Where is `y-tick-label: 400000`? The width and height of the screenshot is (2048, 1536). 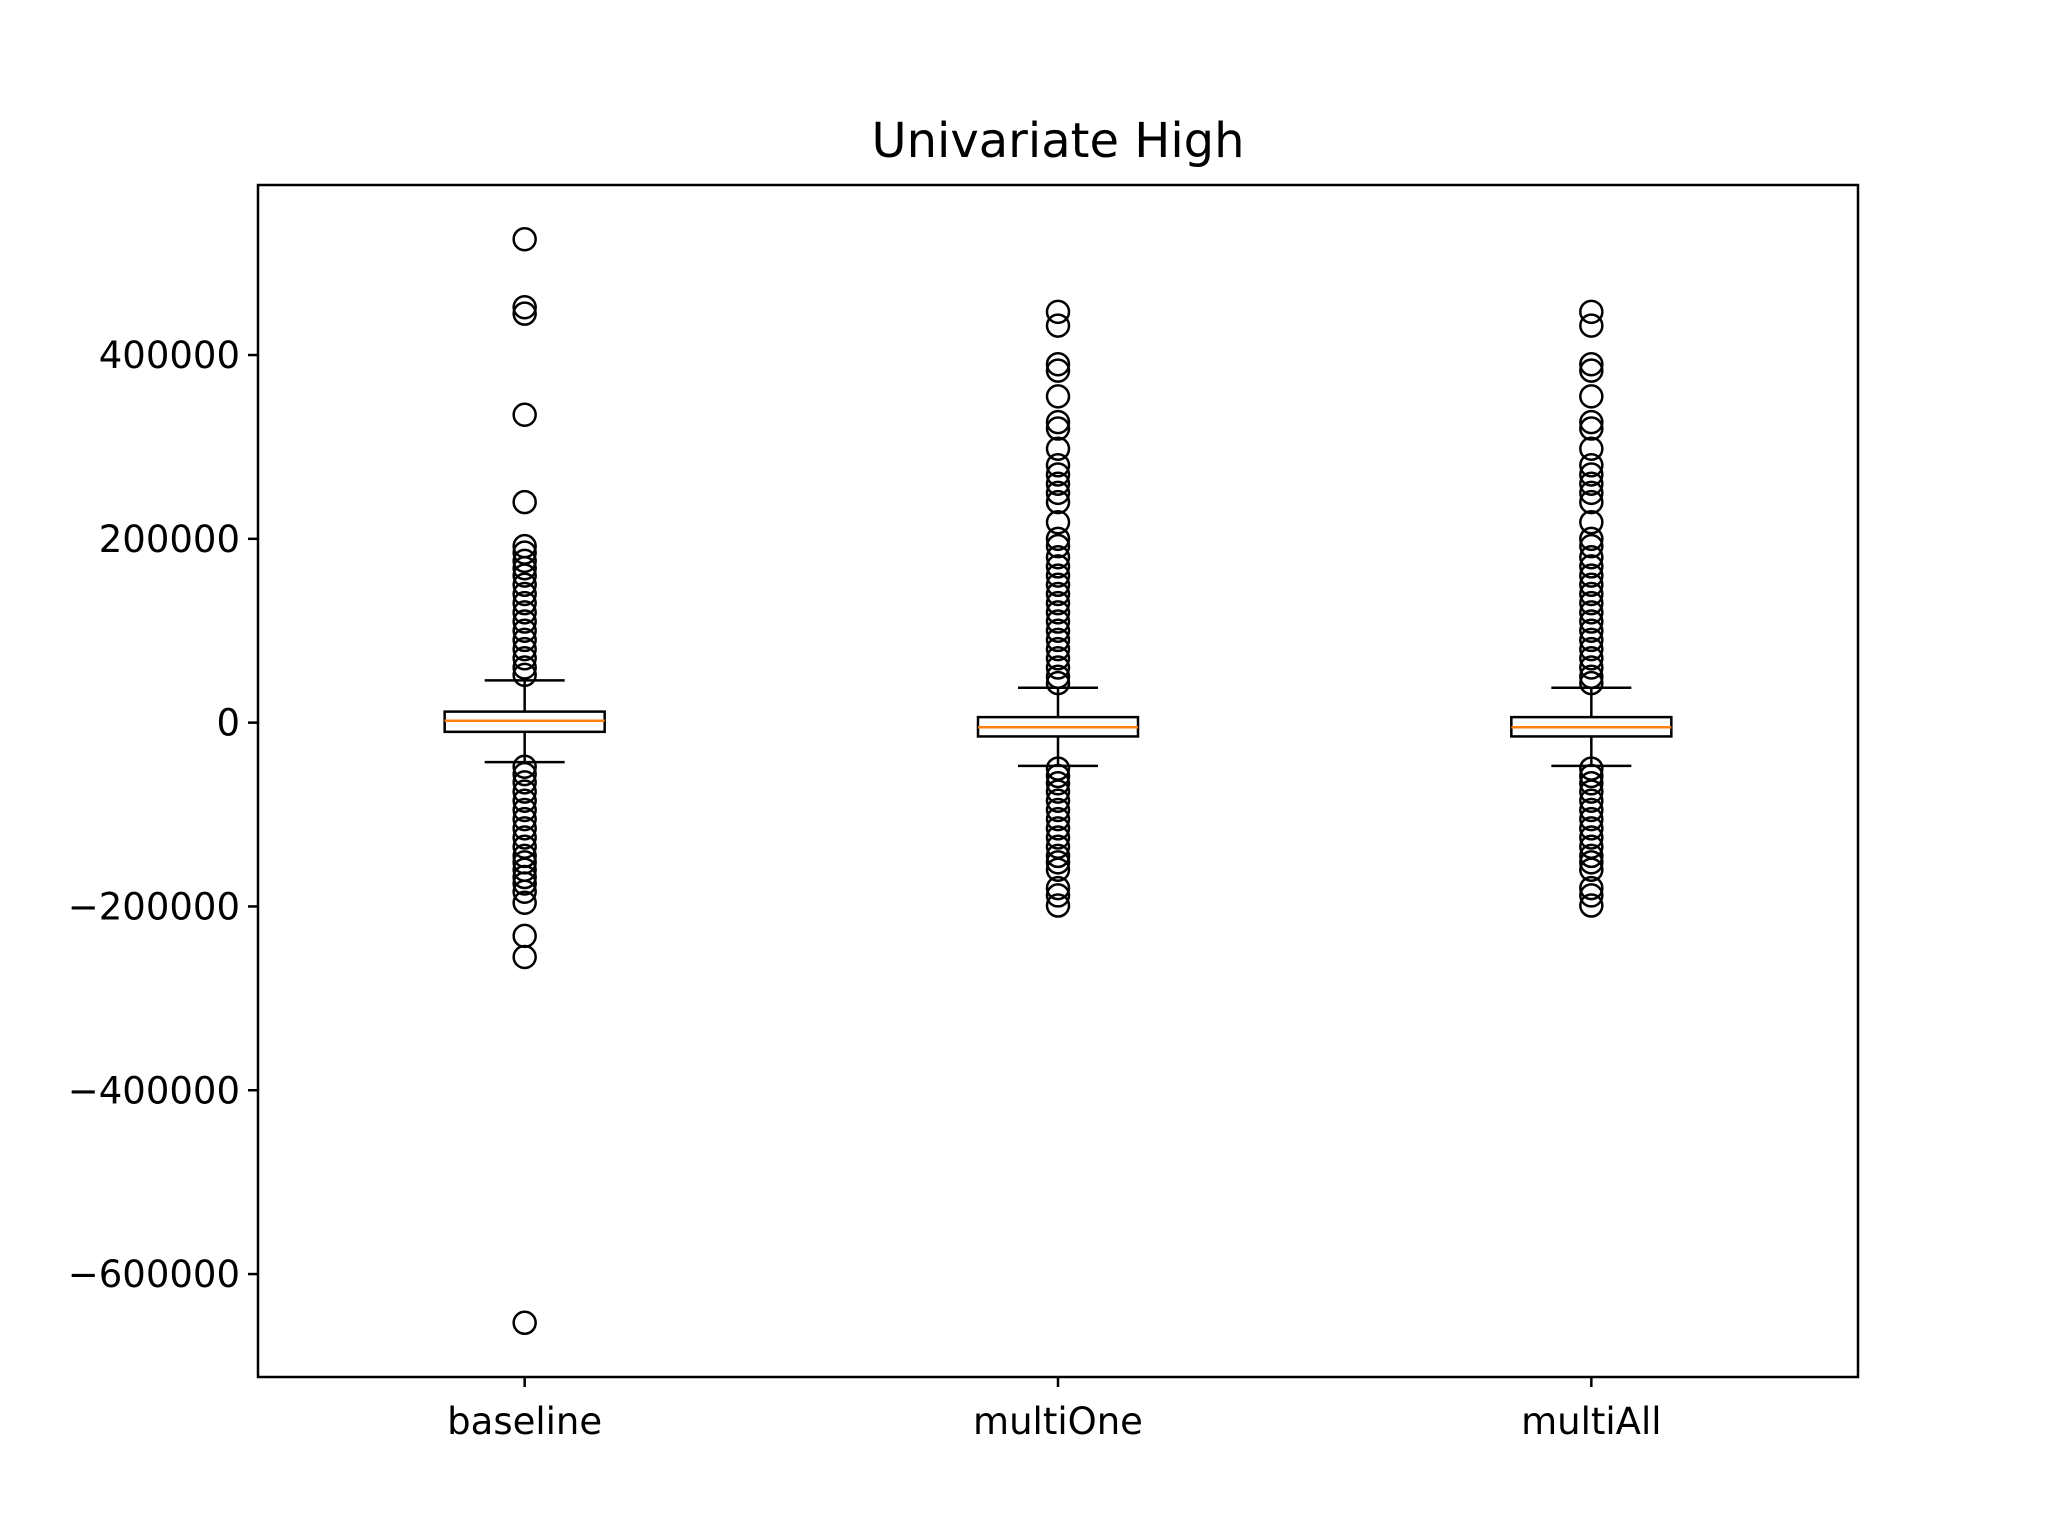 y-tick-label: 400000 is located at coordinates (169, 355).